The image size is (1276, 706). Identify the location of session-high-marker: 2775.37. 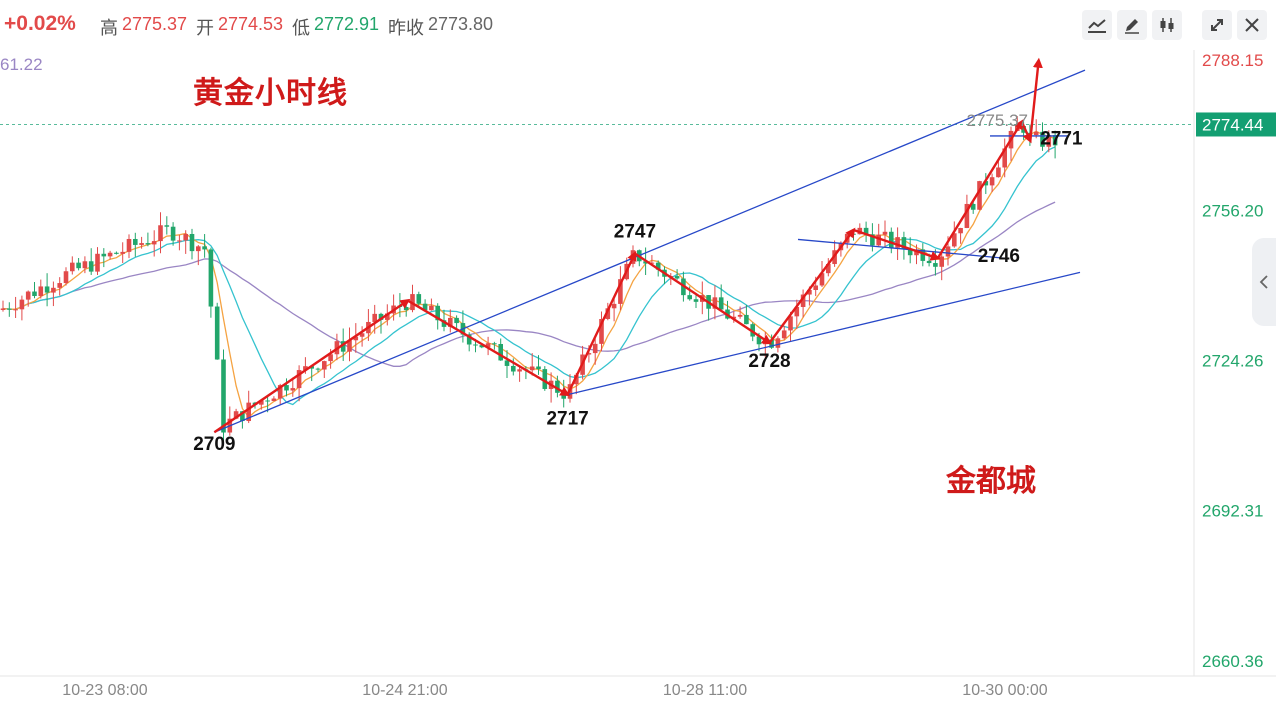
(997, 120).